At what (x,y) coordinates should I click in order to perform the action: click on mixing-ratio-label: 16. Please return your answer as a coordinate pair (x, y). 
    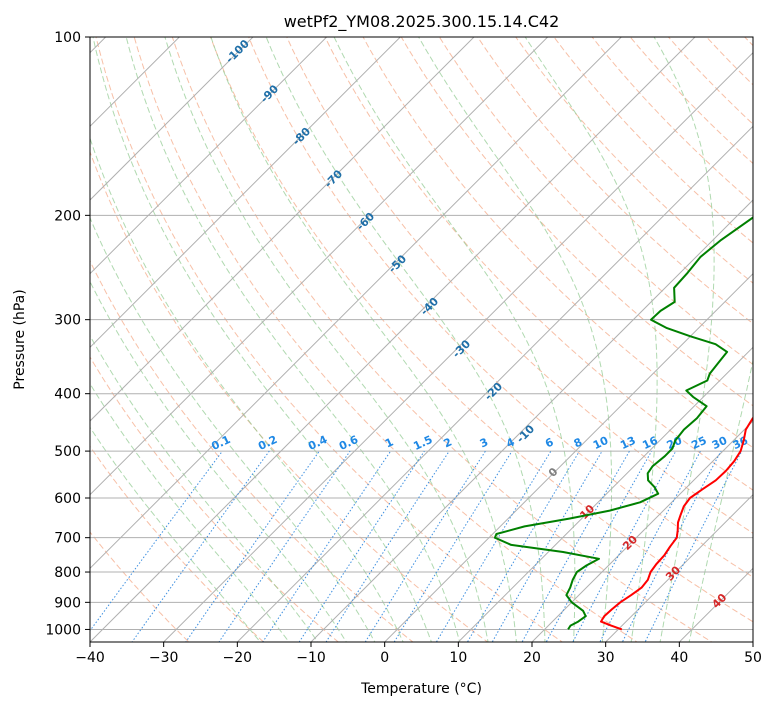
    Looking at the image, I should click on (650, 443).